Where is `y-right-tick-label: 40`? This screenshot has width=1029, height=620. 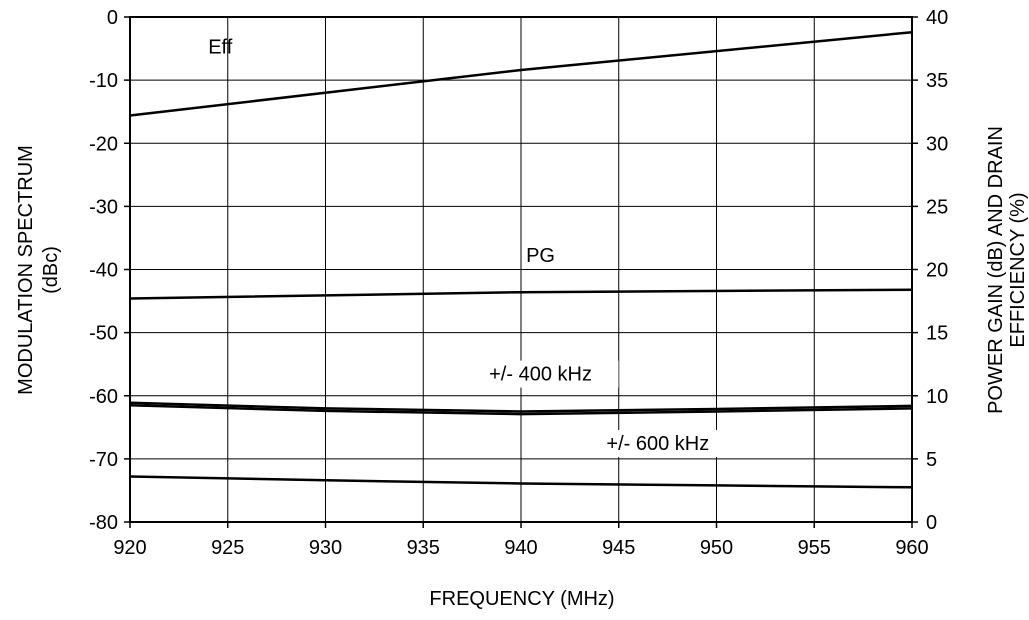
y-right-tick-label: 40 is located at coordinates (937, 18).